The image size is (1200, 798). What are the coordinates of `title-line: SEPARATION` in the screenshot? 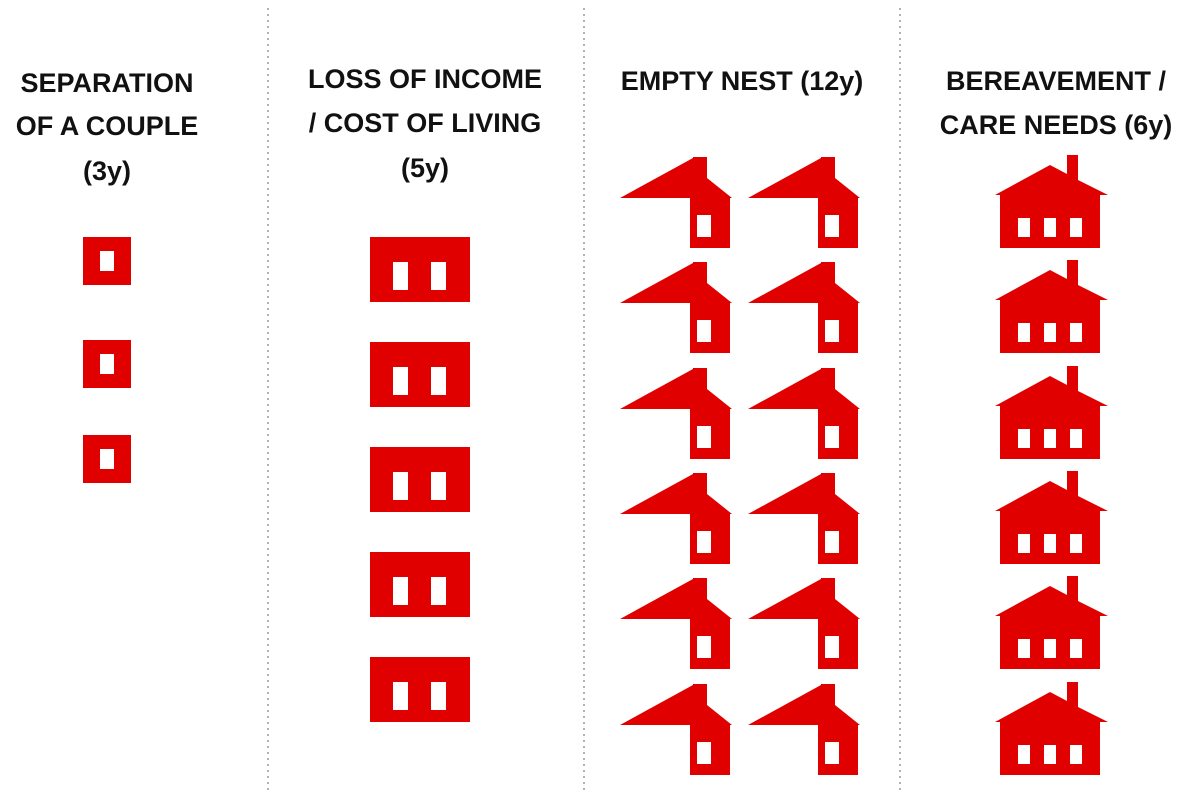 It's located at (106, 83).